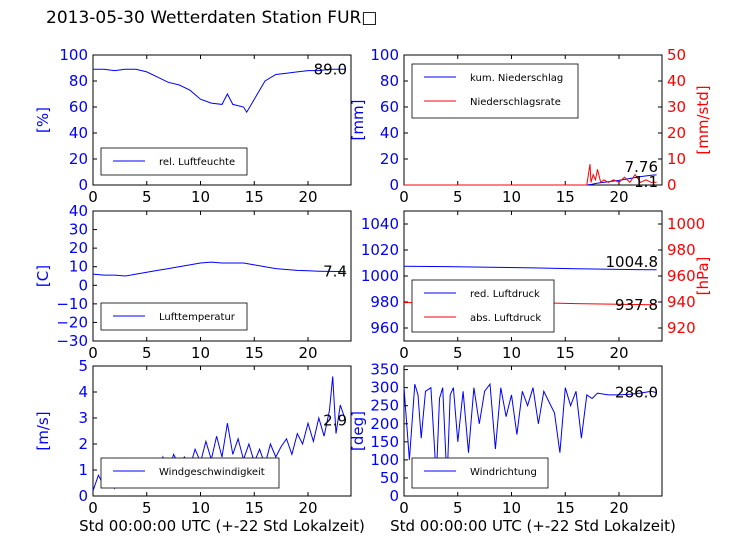 This screenshot has width=736, height=552. What do you see at coordinates (78, 267) in the screenshot?
I see `y-tick-label: 10` at bounding box center [78, 267].